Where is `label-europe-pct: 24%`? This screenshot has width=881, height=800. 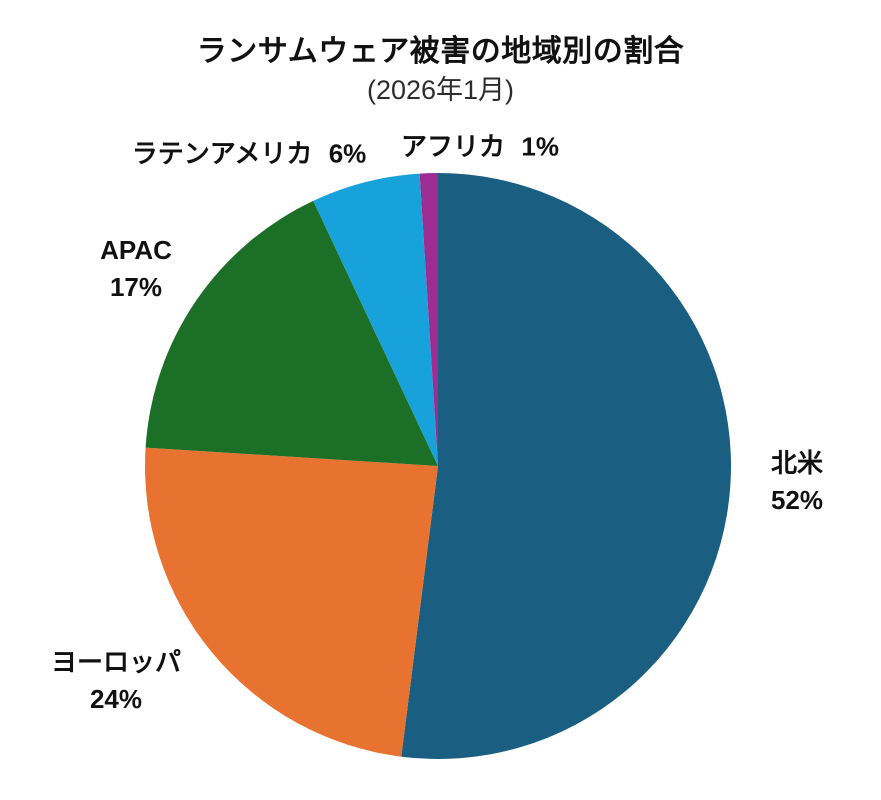
label-europe-pct: 24% is located at coordinates (116, 699).